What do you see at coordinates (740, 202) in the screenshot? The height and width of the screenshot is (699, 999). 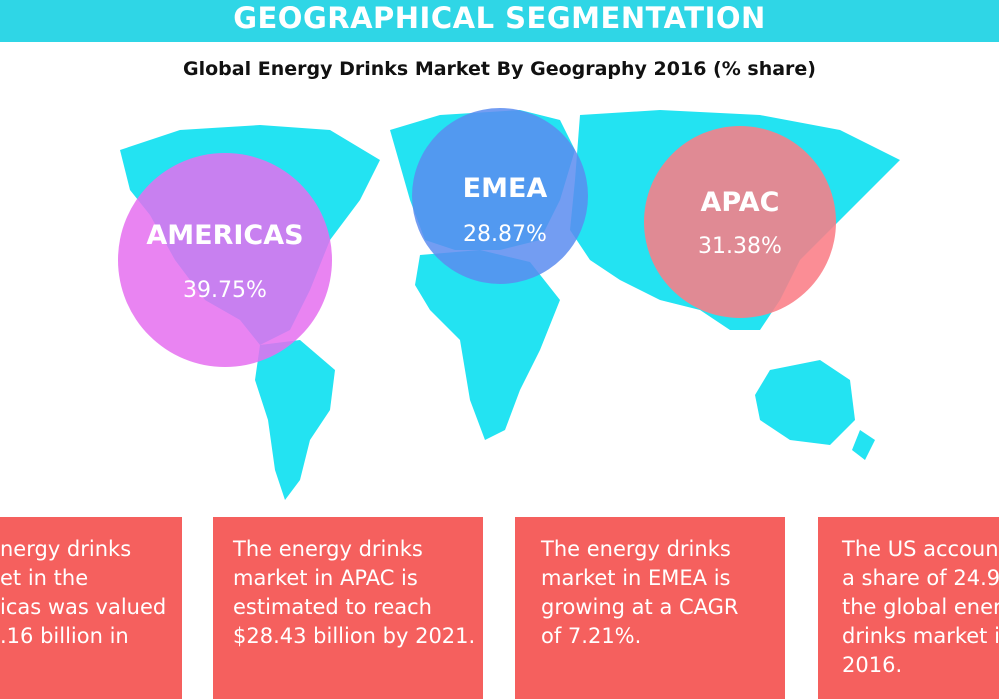 I see `region-name: APAC` at bounding box center [740, 202].